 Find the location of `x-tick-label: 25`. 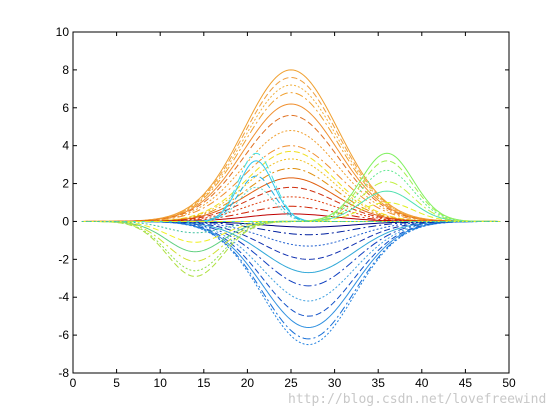

x-tick-label: 25 is located at coordinates (291, 383).